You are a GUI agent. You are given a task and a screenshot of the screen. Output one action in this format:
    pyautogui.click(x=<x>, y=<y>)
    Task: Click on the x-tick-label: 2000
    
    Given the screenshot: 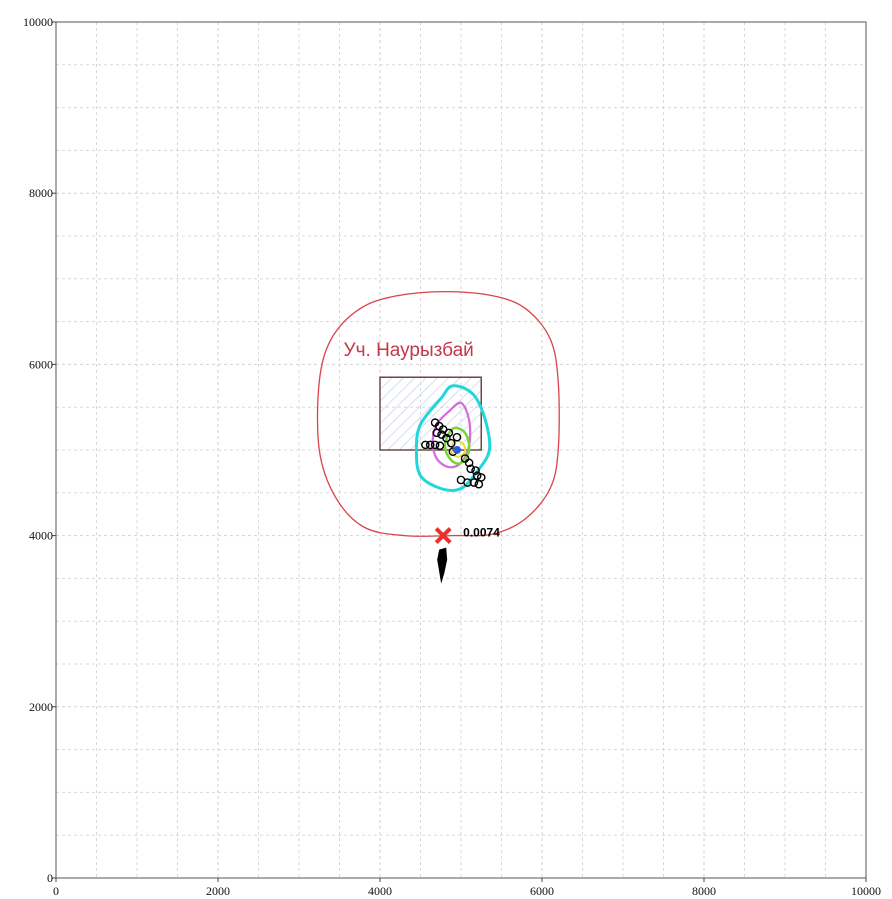 What is the action you would take?
    pyautogui.click(x=218, y=891)
    